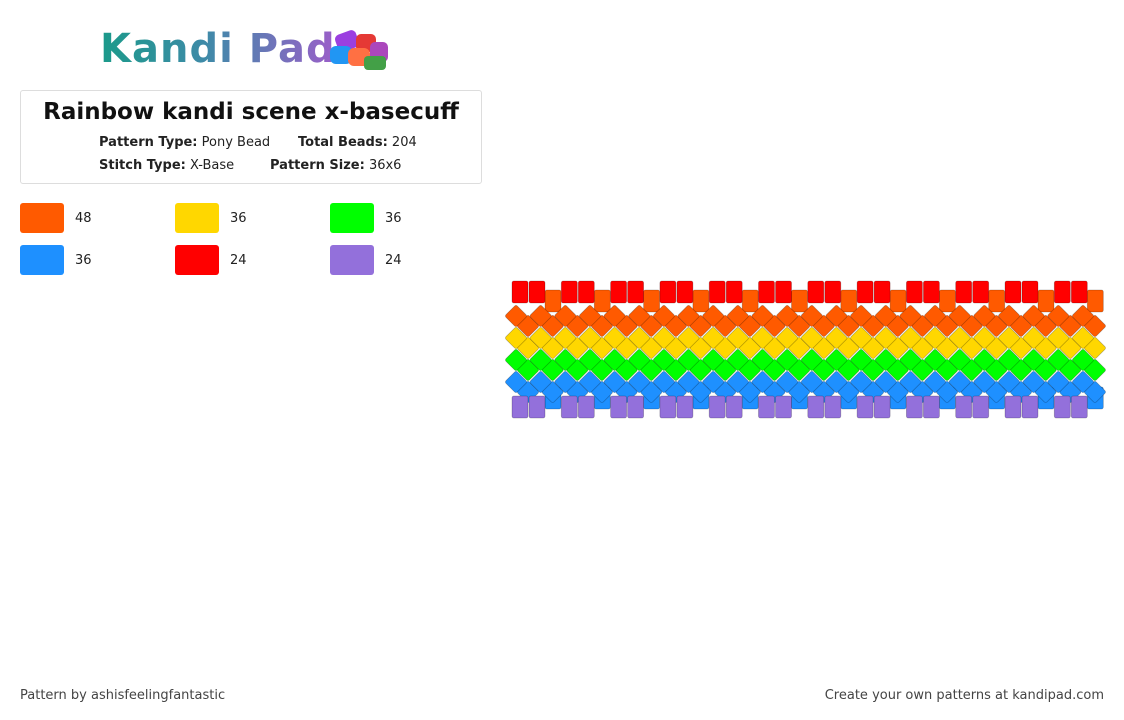 The height and width of the screenshot is (720, 1124). Describe the element at coordinates (343, 142) in the screenshot. I see `field-label: Total Beads:` at that location.